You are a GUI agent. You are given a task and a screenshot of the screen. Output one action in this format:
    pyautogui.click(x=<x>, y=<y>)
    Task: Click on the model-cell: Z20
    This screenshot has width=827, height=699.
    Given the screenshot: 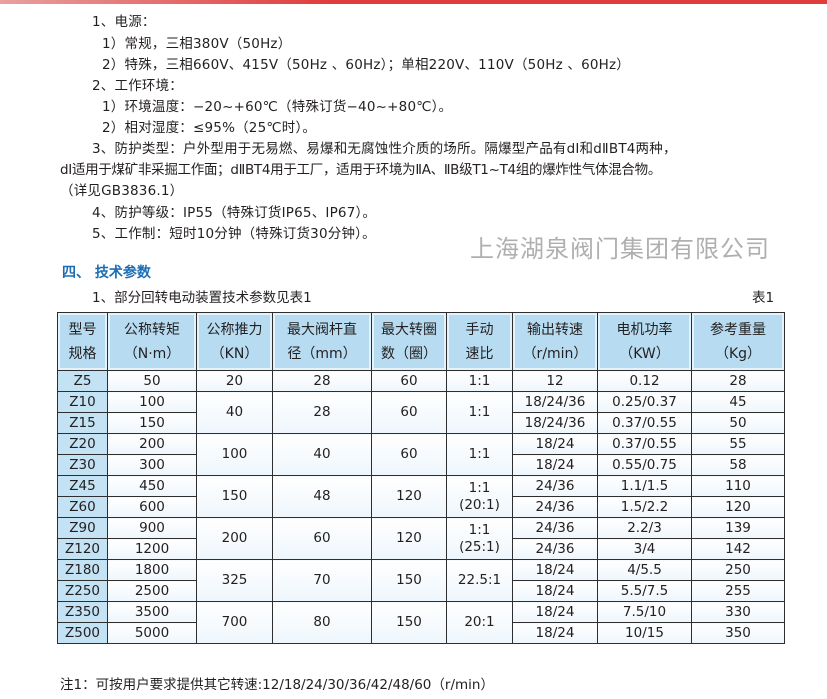 What is the action you would take?
    pyautogui.click(x=82, y=444)
    